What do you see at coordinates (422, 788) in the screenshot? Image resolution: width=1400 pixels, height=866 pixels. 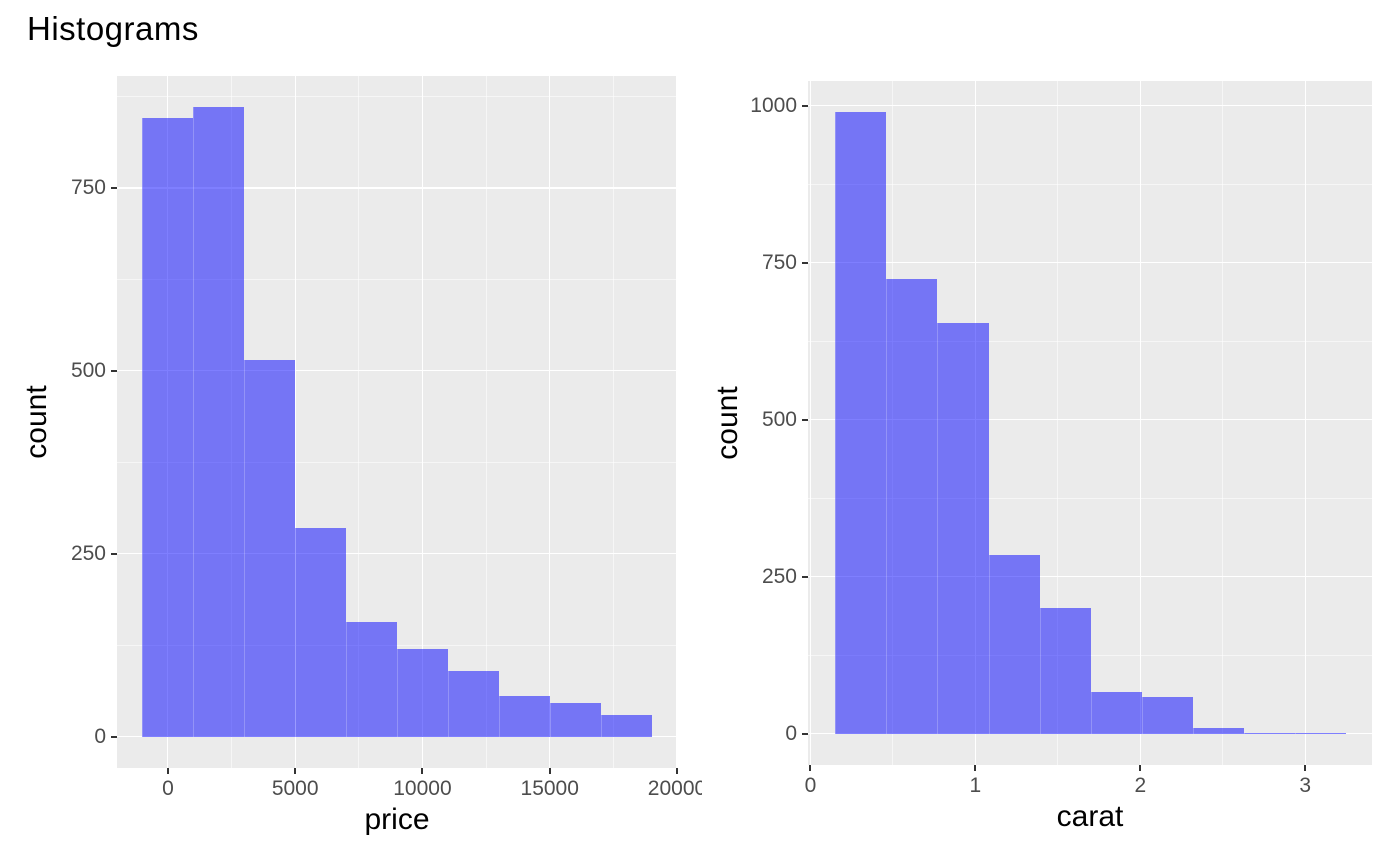 I see `x-tick-label: 10000` at bounding box center [422, 788].